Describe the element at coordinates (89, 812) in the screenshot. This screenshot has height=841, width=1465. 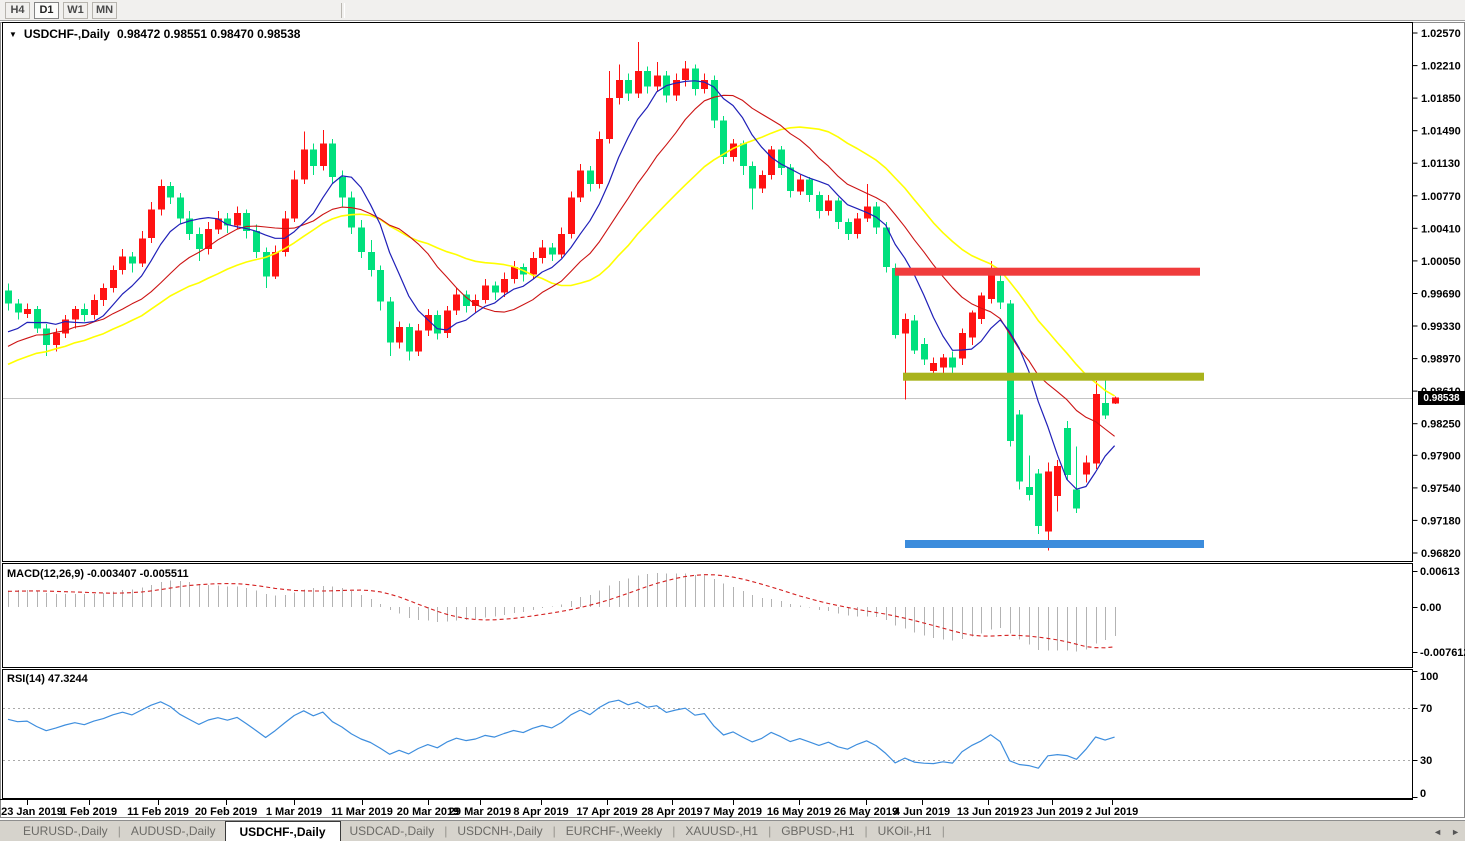
I see `date-axis-label: 1 Feb 2019` at that location.